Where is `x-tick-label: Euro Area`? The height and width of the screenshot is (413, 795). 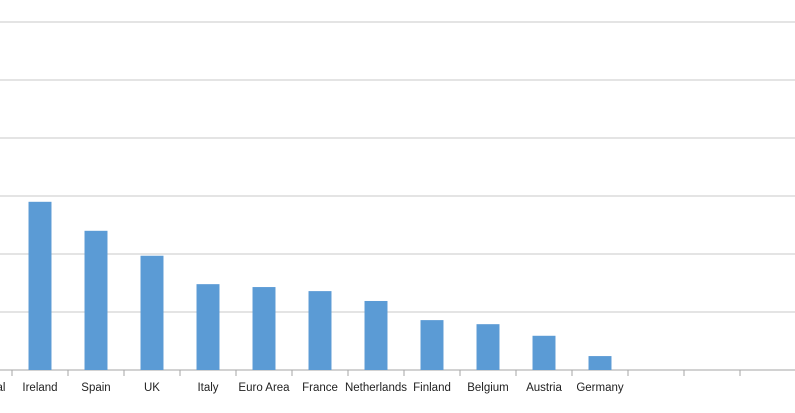
x-tick-label: Euro Area is located at coordinates (264, 388).